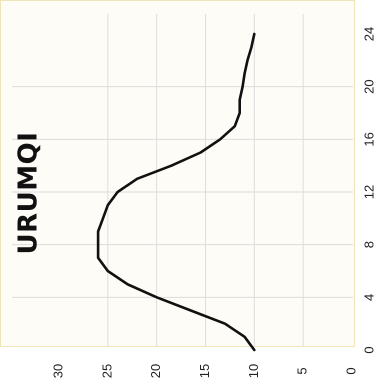 This screenshot has height=389, width=379. I want to click on x-tick-label: 8, so click(368, 244).